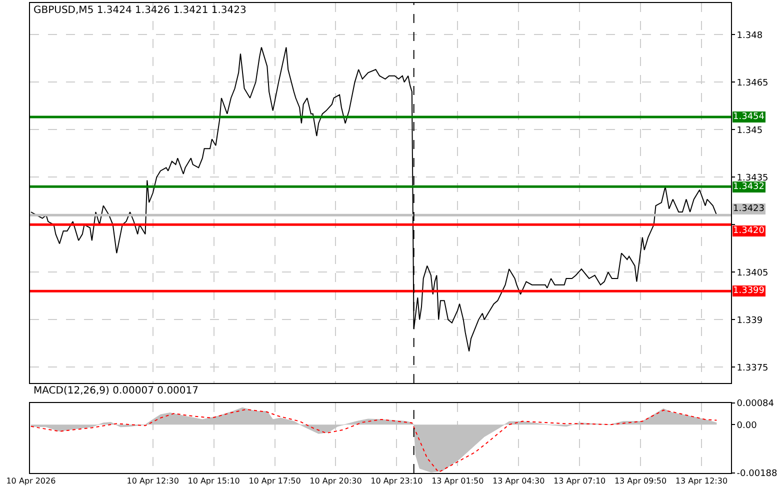 The height and width of the screenshot is (489, 781). Describe the element at coordinates (749, 117) in the screenshot. I see `ref-line-label: 1.3454` at that location.